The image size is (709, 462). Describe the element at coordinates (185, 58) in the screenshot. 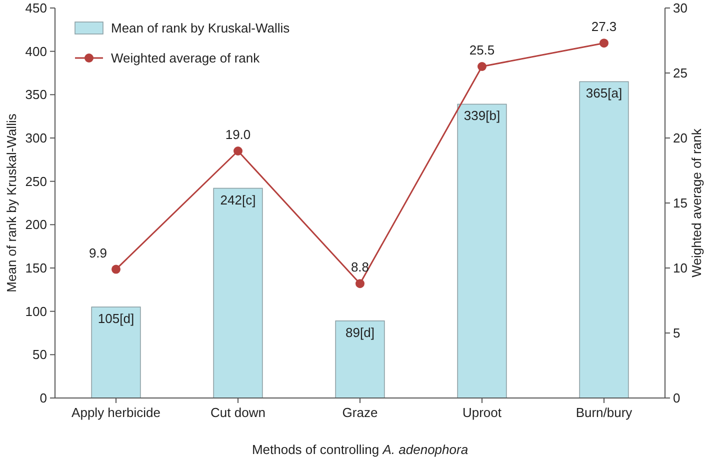

I see `legend-label: Weighted average of rank` at that location.